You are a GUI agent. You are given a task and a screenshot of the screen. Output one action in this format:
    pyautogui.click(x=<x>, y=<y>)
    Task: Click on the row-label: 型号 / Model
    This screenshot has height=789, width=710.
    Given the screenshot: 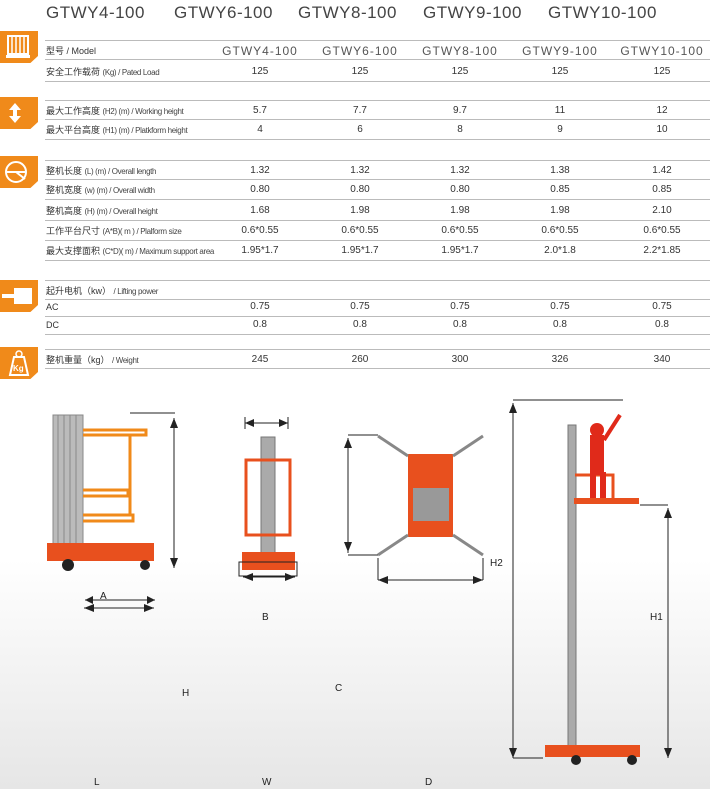 What is the action you would take?
    pyautogui.click(x=71, y=51)
    